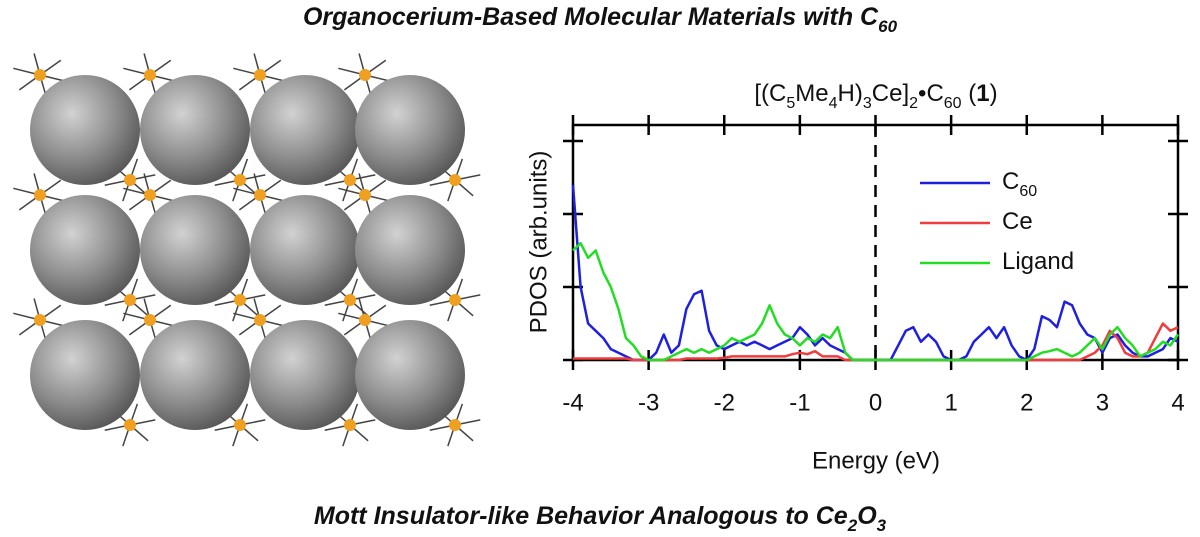  I want to click on x-tick-label: -1, so click(799, 402).